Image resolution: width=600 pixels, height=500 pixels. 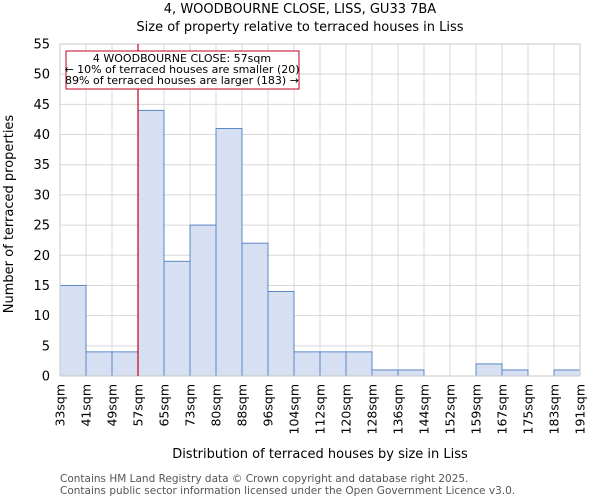 What do you see at coordinates (346, 409) in the screenshot?
I see `x-tick-label: 120sqm` at bounding box center [346, 409].